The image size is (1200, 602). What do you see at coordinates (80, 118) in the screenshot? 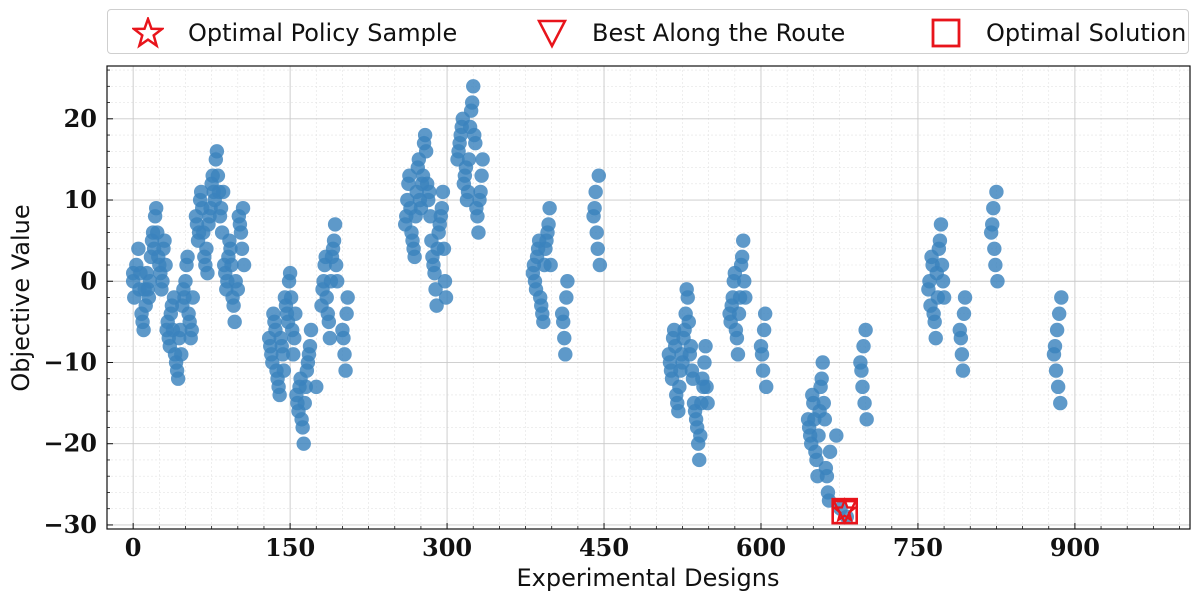
I see `y-tick-label: 20` at bounding box center [80, 118].